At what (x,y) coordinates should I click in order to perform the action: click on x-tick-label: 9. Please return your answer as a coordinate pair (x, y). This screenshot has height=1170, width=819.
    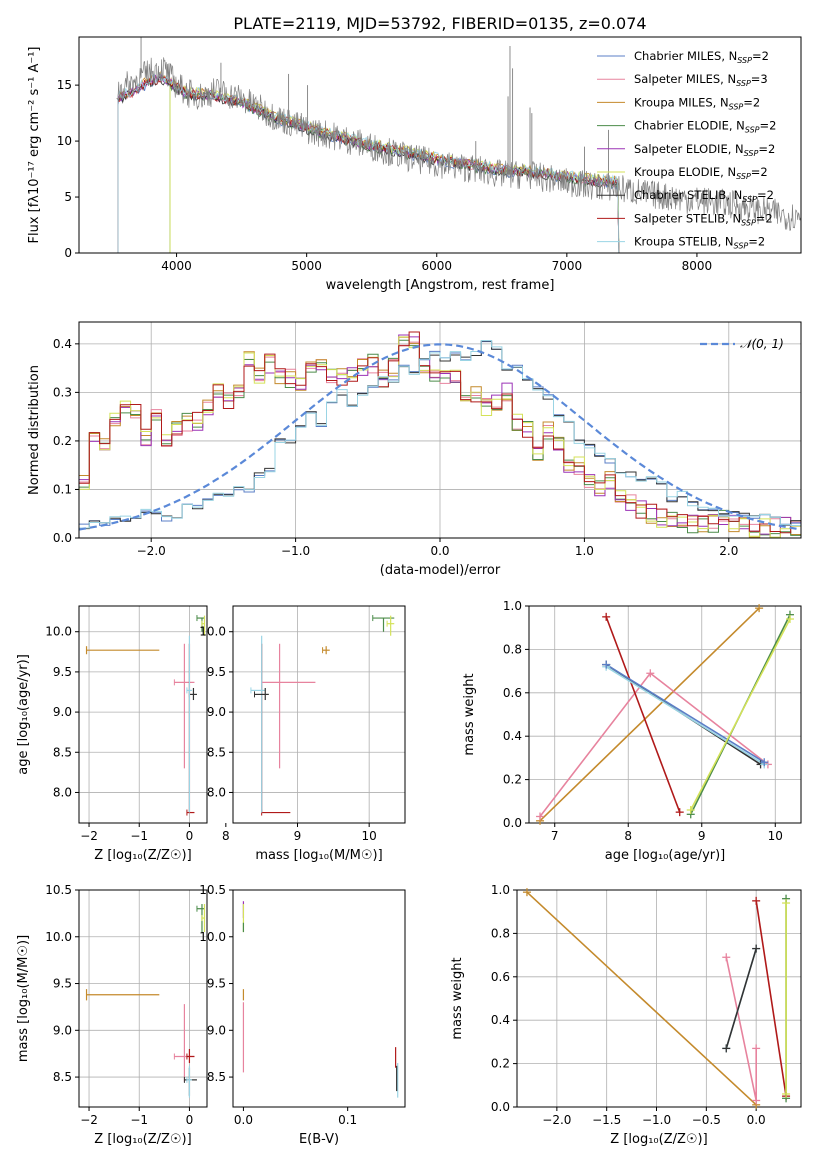
    Looking at the image, I should click on (702, 836).